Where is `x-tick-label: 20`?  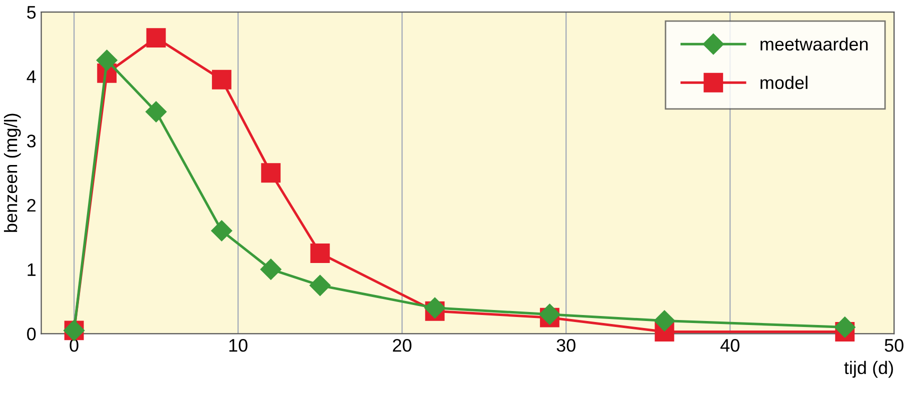
x-tick-label: 20 is located at coordinates (402, 345).